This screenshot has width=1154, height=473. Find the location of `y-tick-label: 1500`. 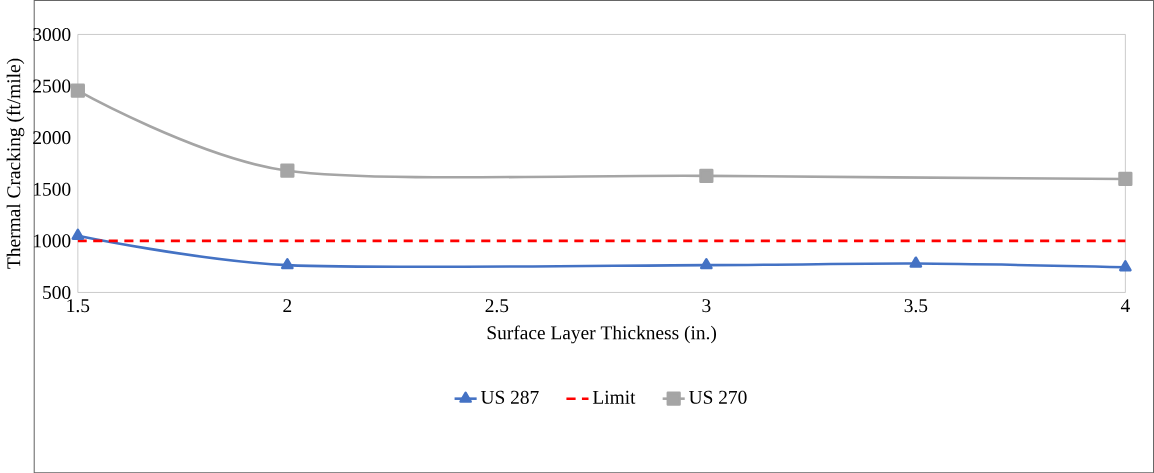

y-tick-label: 1500 is located at coordinates (52, 189).